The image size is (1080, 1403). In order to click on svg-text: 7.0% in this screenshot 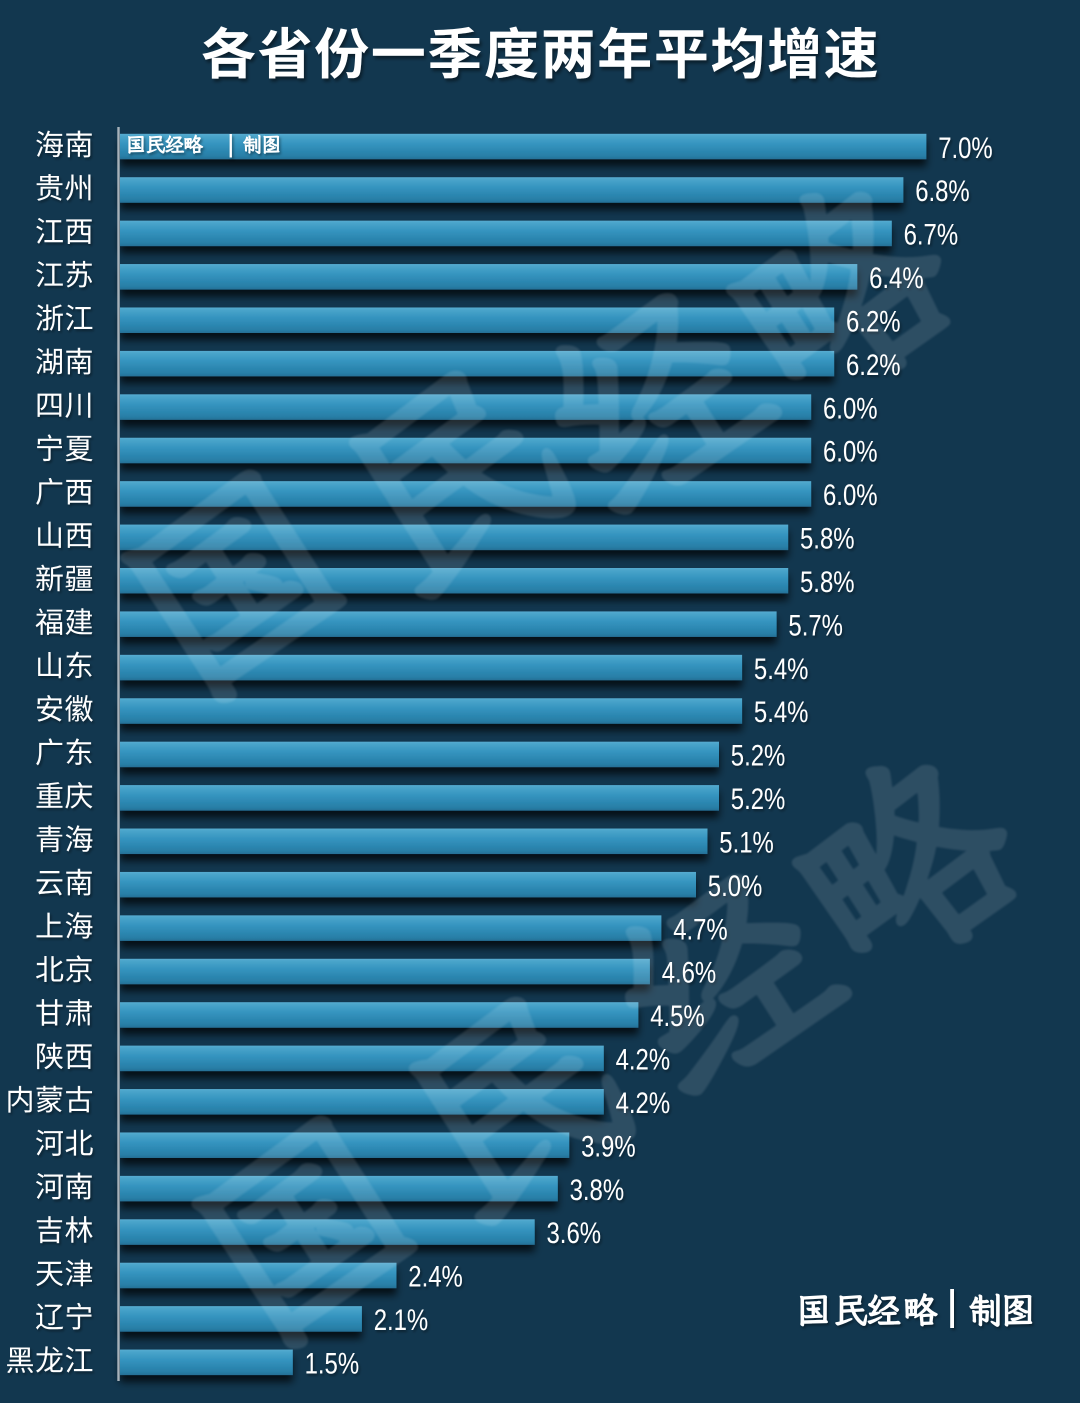, I will do `click(965, 148)`.